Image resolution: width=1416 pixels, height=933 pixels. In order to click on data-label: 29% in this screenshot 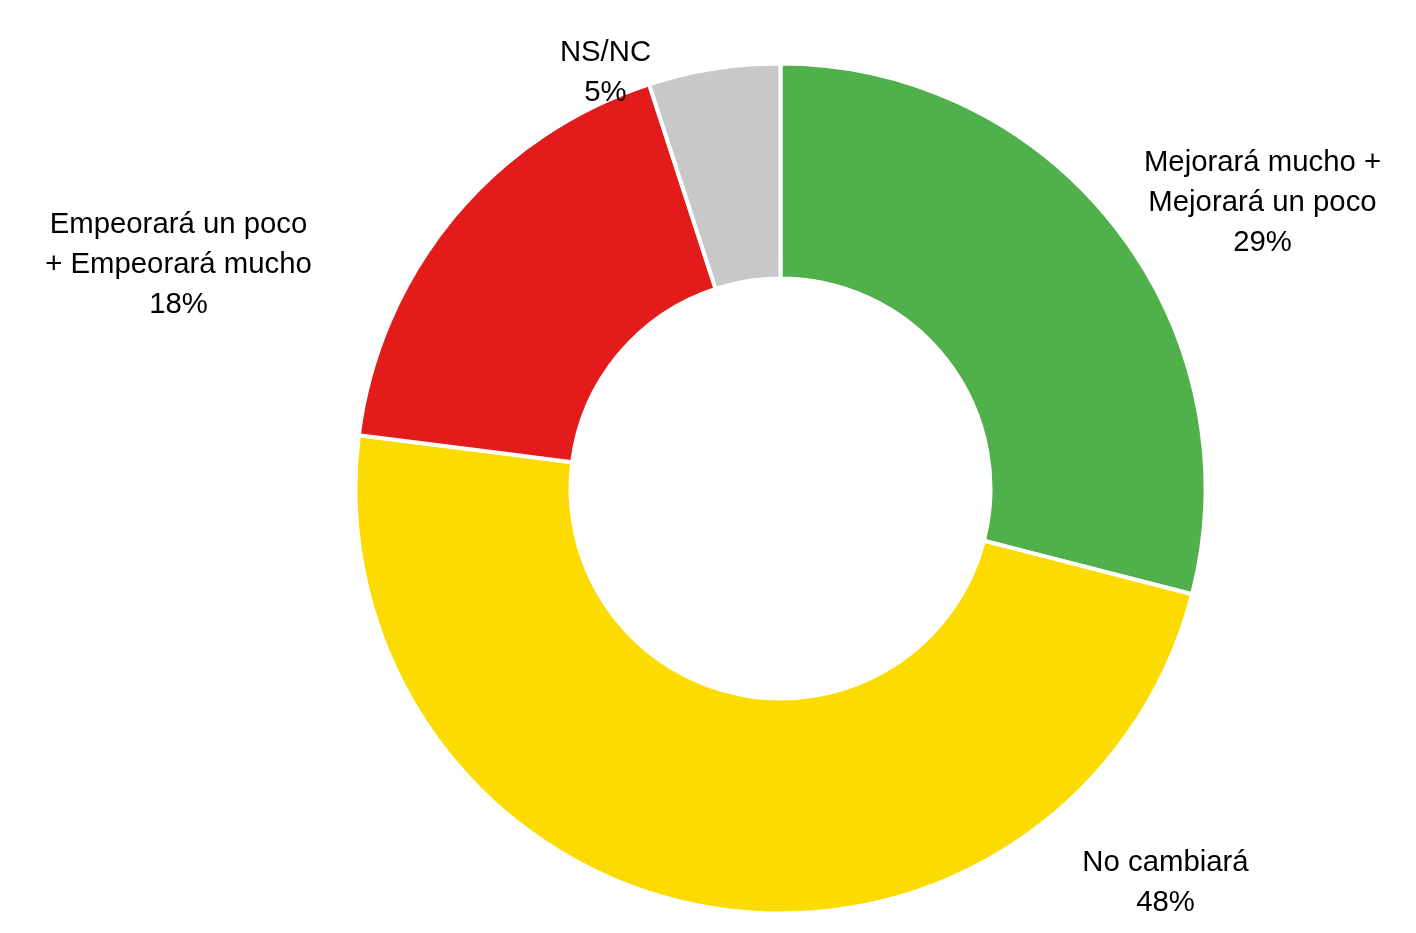, I will do `click(1262, 240)`.